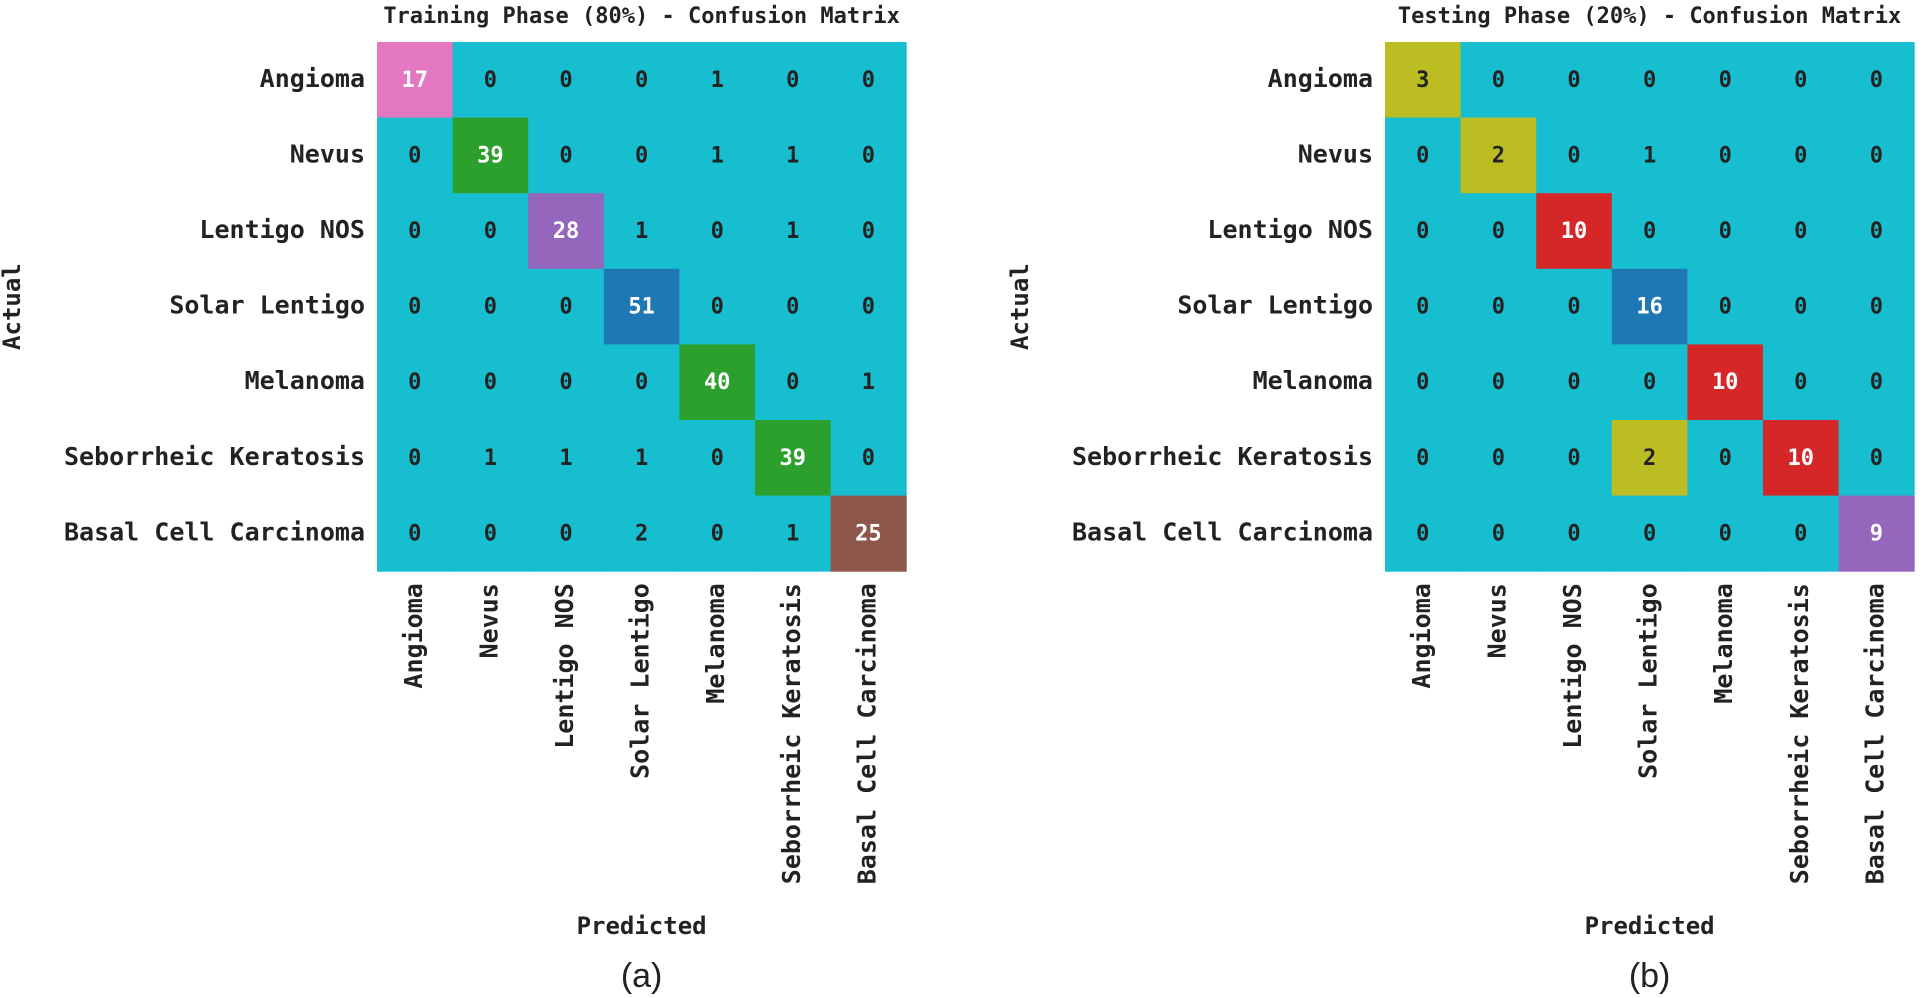 Image resolution: width=1930 pixels, height=998 pixels. What do you see at coordinates (642, 976) in the screenshot?
I see `caption: (a)` at bounding box center [642, 976].